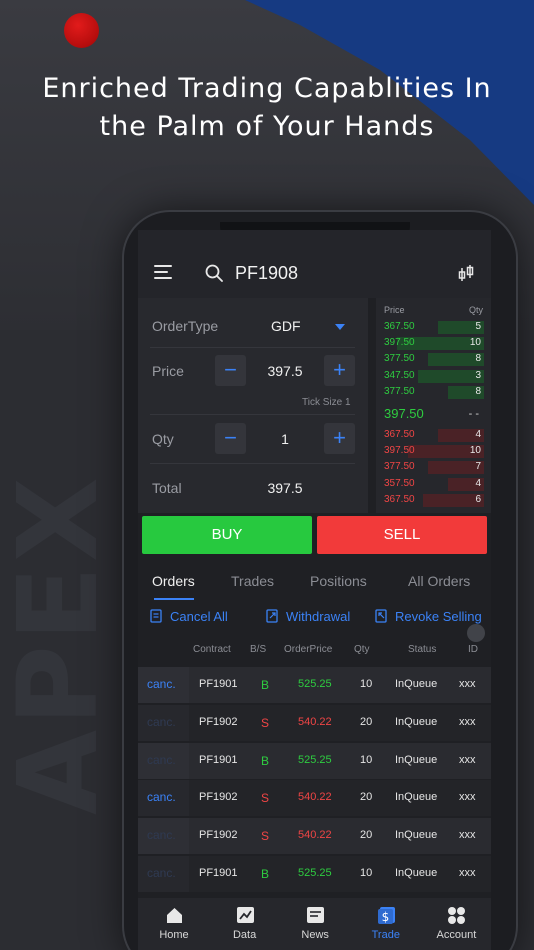 This screenshot has width=534, height=950. What do you see at coordinates (366, 684) in the screenshot?
I see `qty-cell: 10` at bounding box center [366, 684].